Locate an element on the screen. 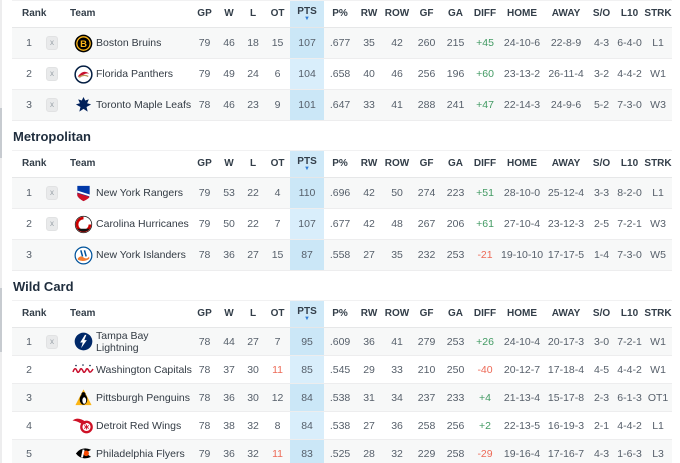  rank-cell: 1 is located at coordinates (29, 341).